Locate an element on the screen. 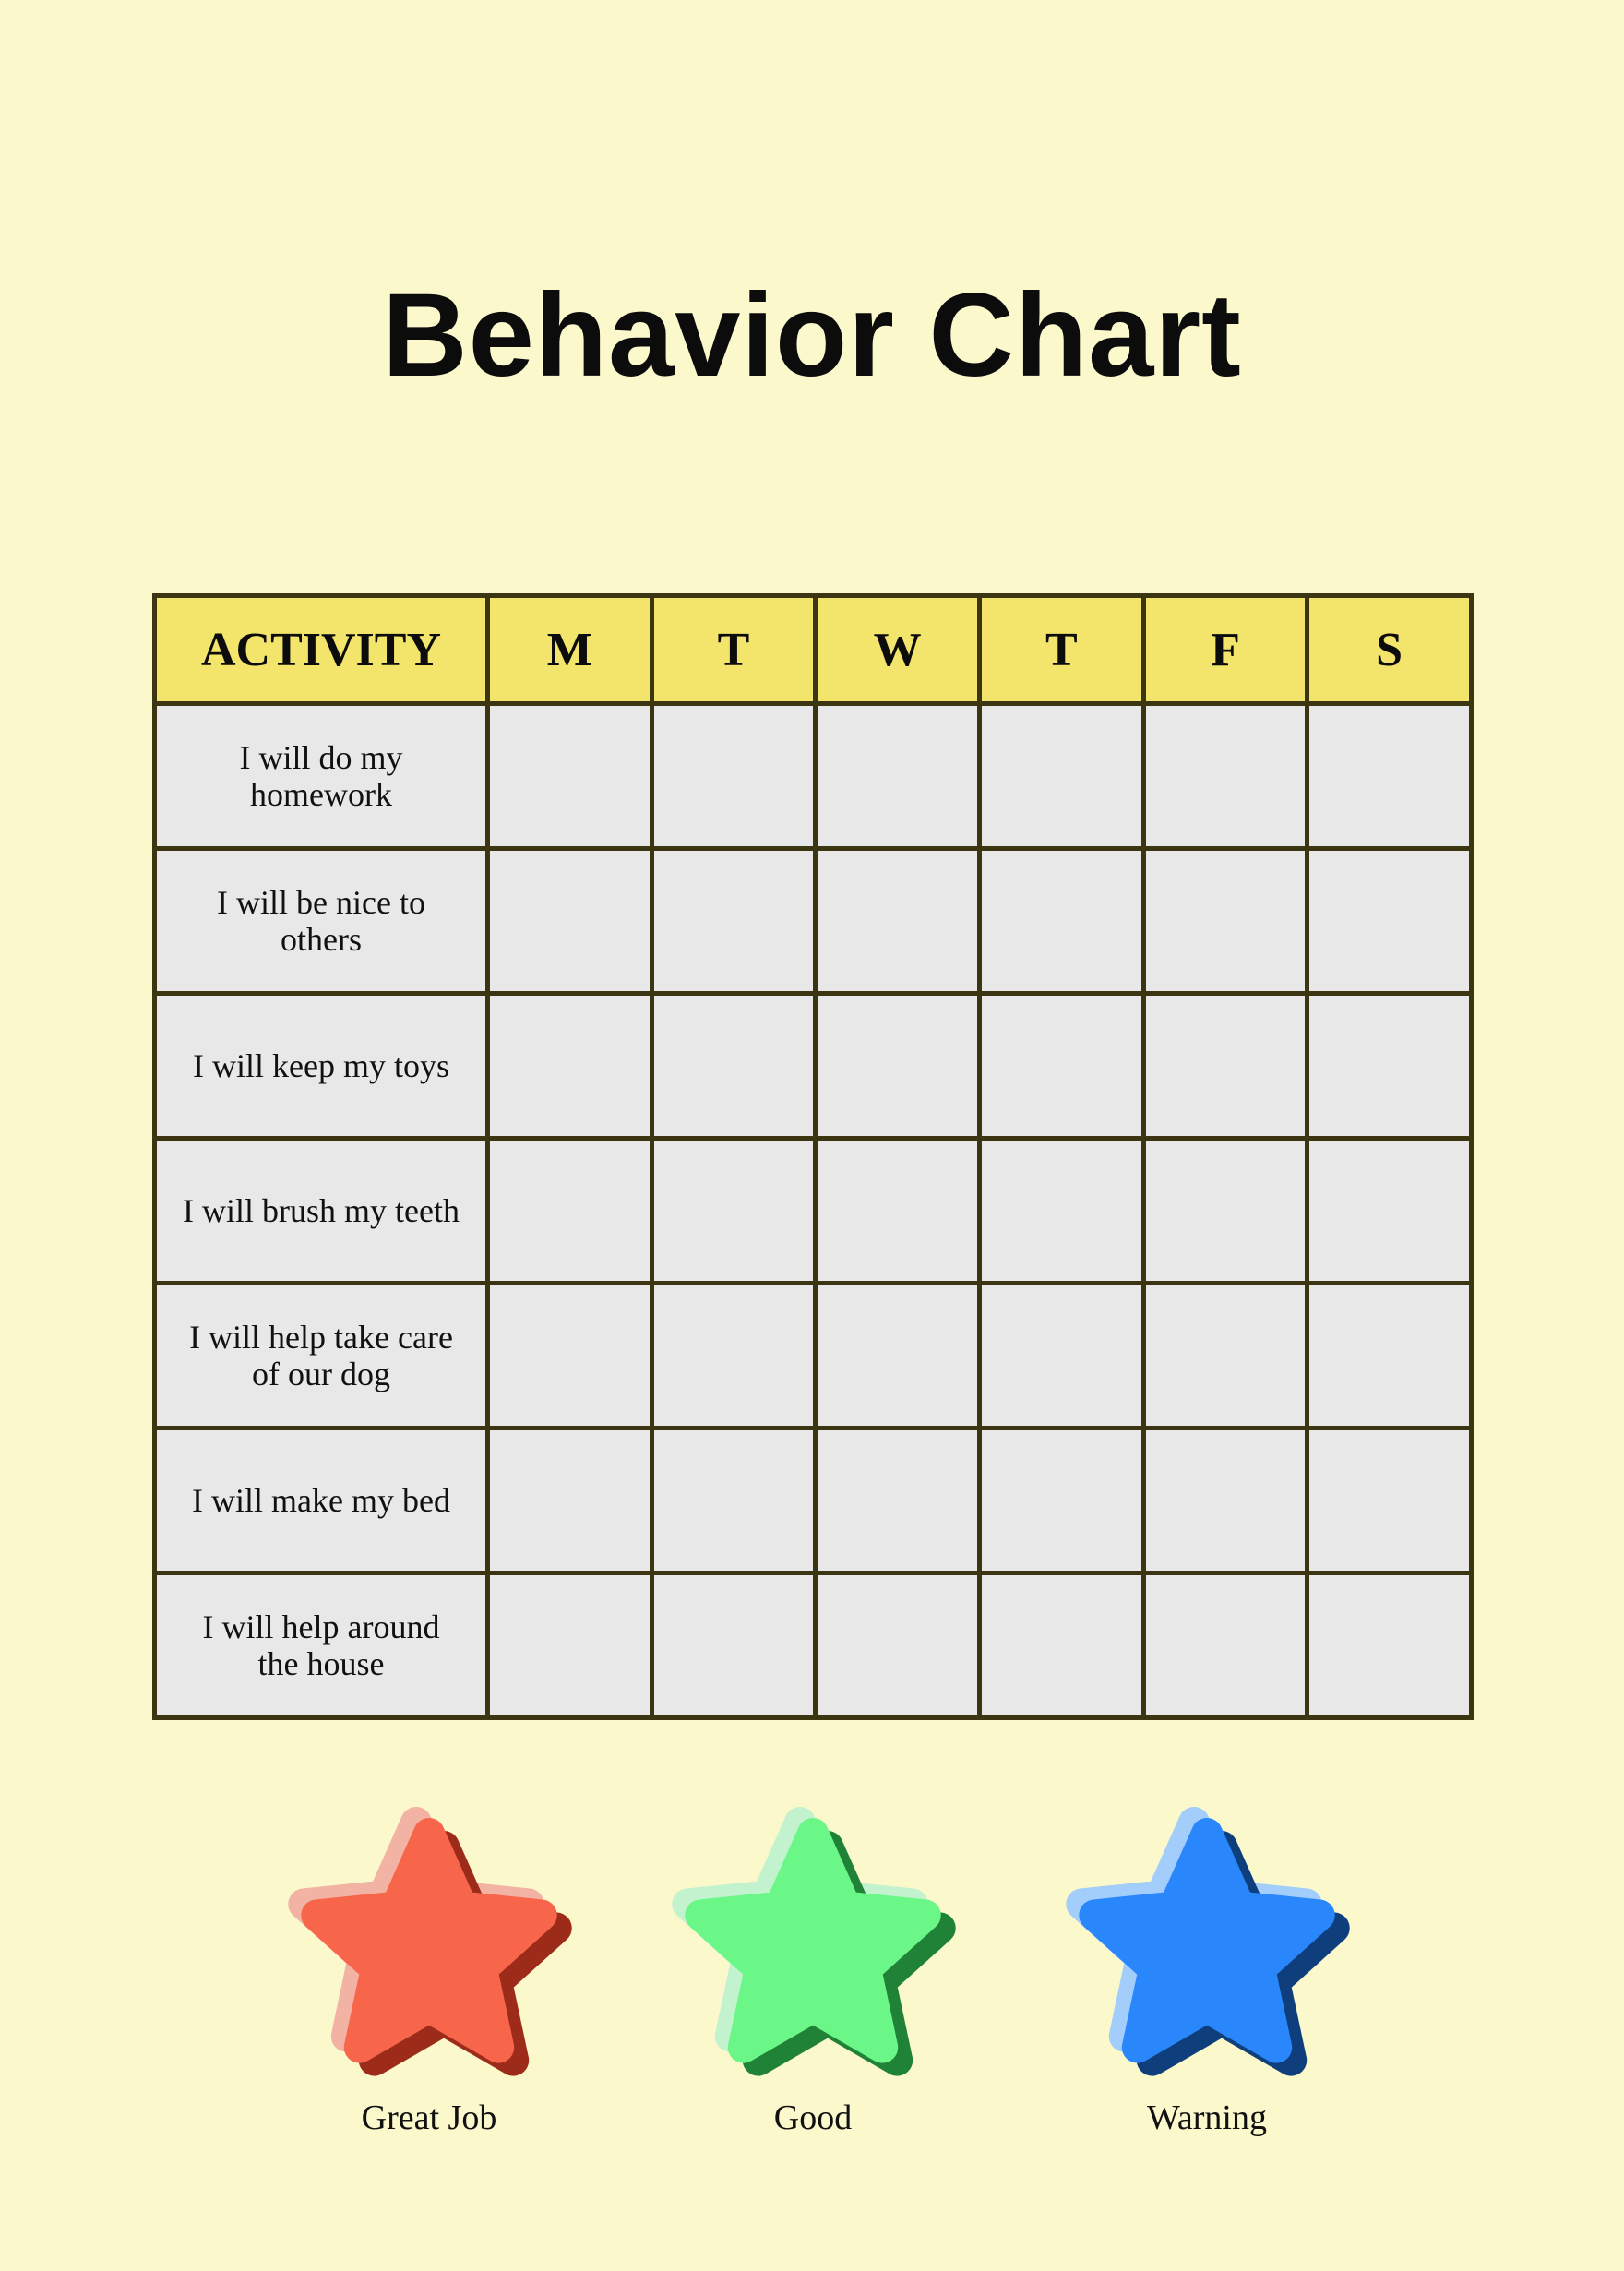 This screenshot has height=2271, width=1624. red-star-icon is located at coordinates (430, 1941).